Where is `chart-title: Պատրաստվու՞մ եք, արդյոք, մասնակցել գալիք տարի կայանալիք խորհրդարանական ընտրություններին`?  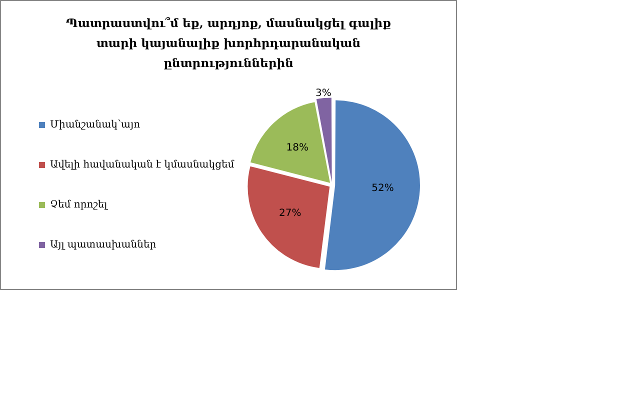 chart-title: Պատրաստվու՞մ եք, արդյոք, մասնակցել գալիք տարի կայանալիք խորհրդարանական ընտրություններին is located at coordinates (228, 43).